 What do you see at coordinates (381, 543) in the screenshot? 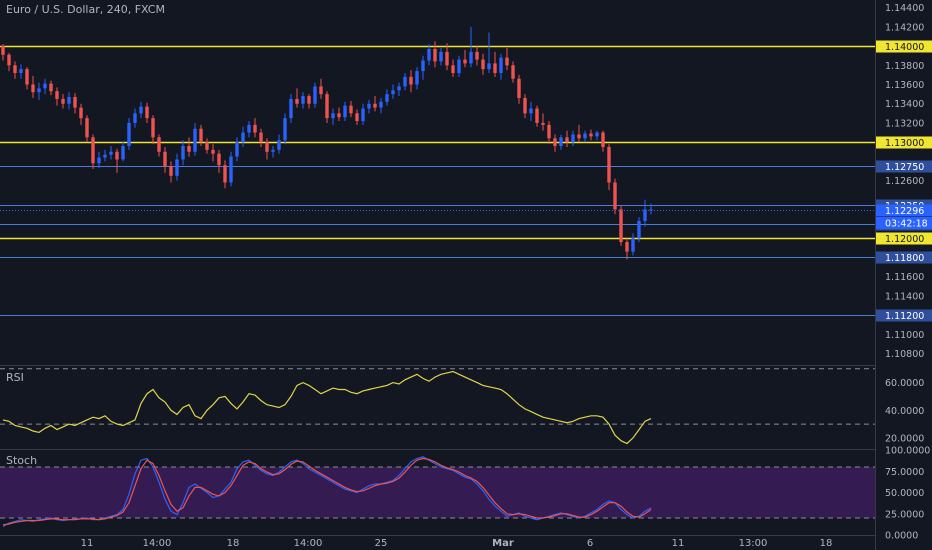
I see `time-tick-label: 25` at bounding box center [381, 543].